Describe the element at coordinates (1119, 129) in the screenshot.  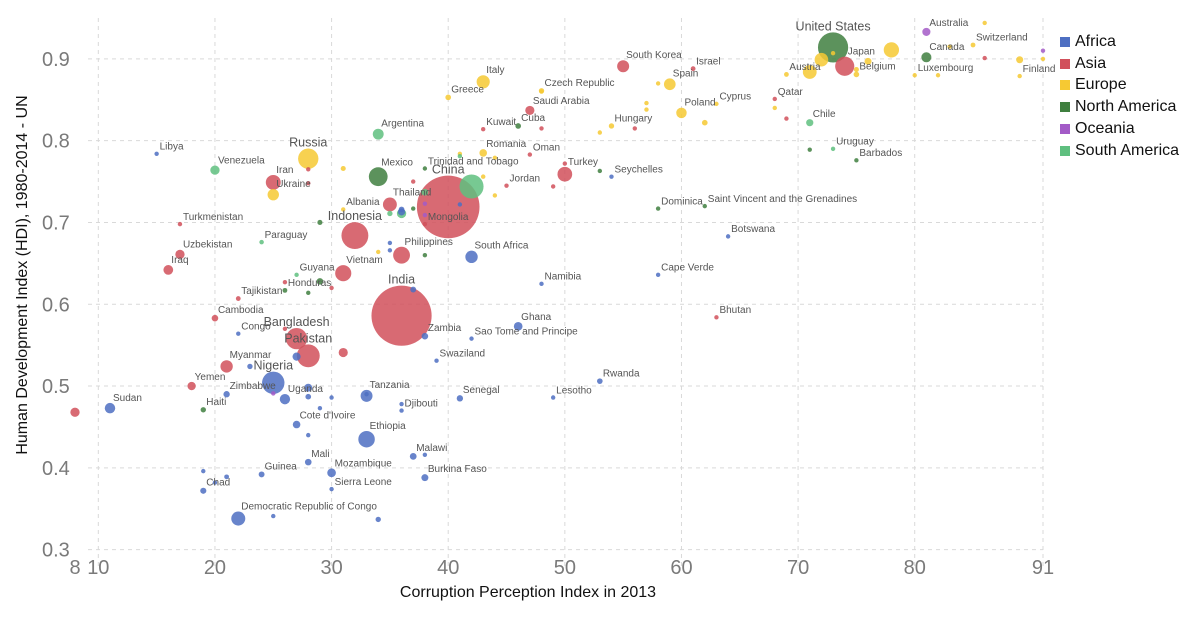
I see `legend-item: Oceania` at that location.